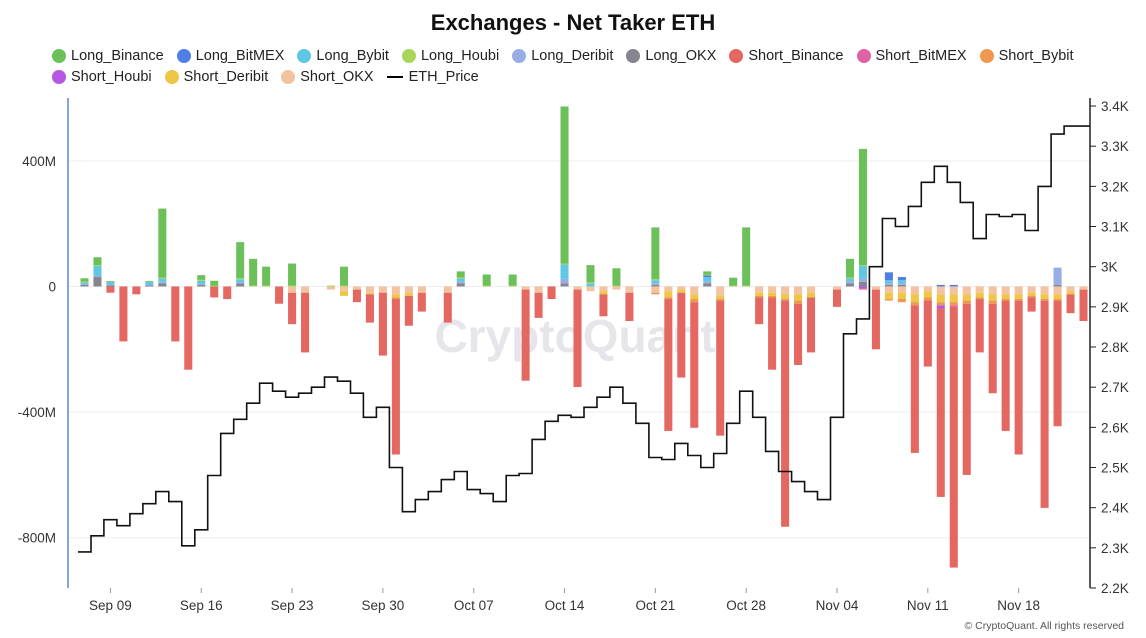 This screenshot has height=638, width=1146. I want to click on legend-label: Short_BitMEX, so click(921, 56).